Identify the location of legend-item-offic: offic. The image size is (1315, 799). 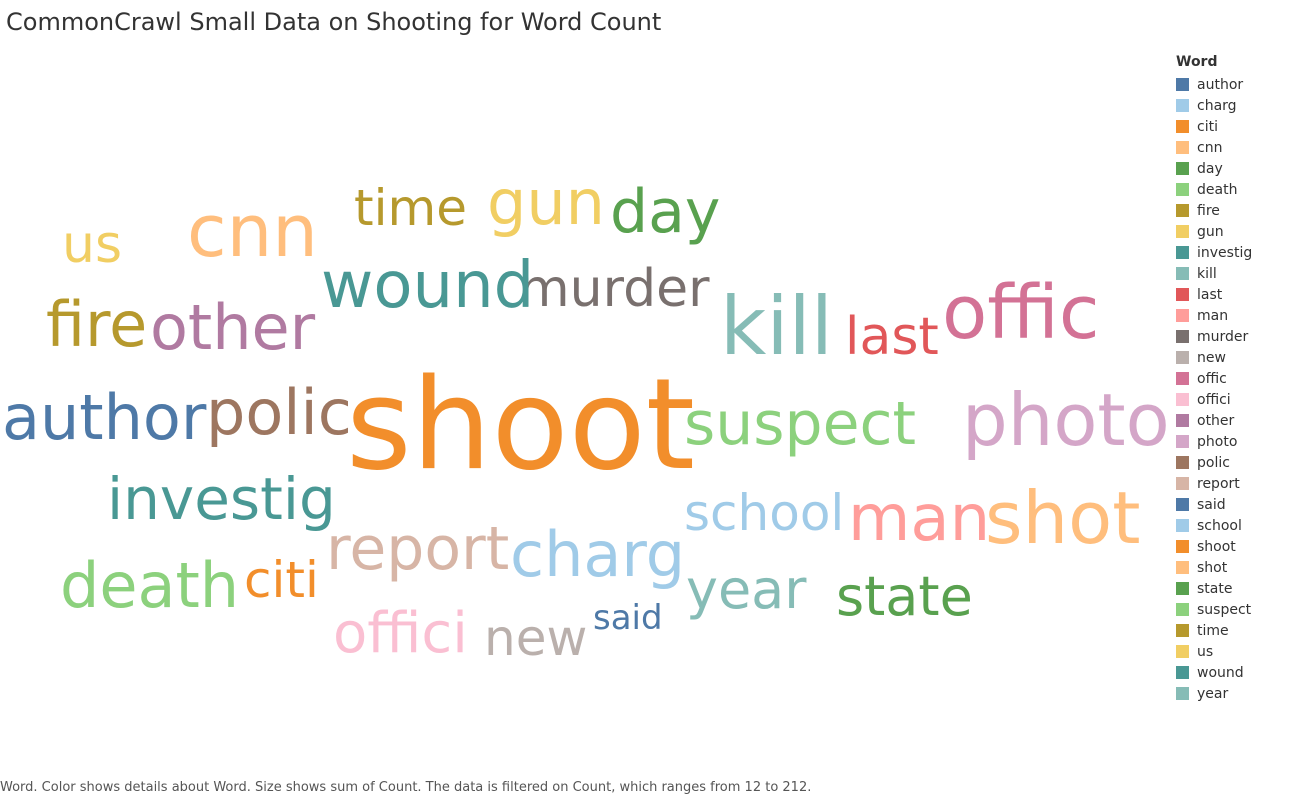
(1241, 378).